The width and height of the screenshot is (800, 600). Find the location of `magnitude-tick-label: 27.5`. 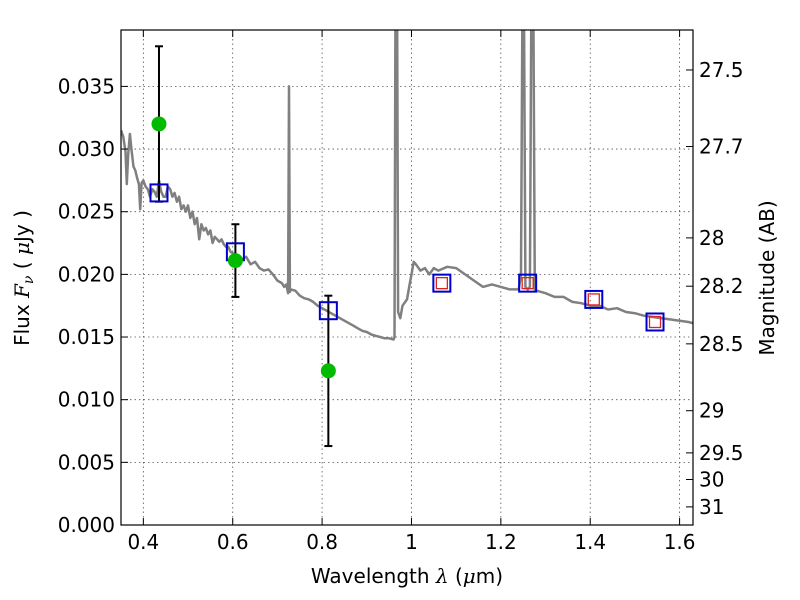

magnitude-tick-label: 27.5 is located at coordinates (721, 70).